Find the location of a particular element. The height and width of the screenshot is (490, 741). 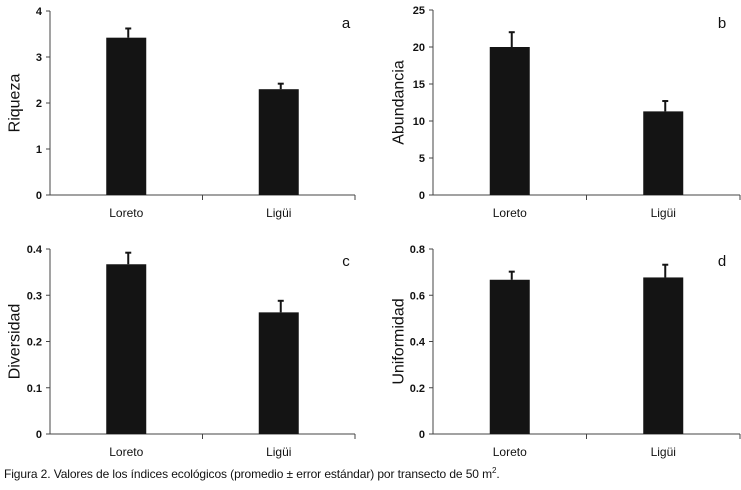

bar-a-Loreto is located at coordinates (126, 116).